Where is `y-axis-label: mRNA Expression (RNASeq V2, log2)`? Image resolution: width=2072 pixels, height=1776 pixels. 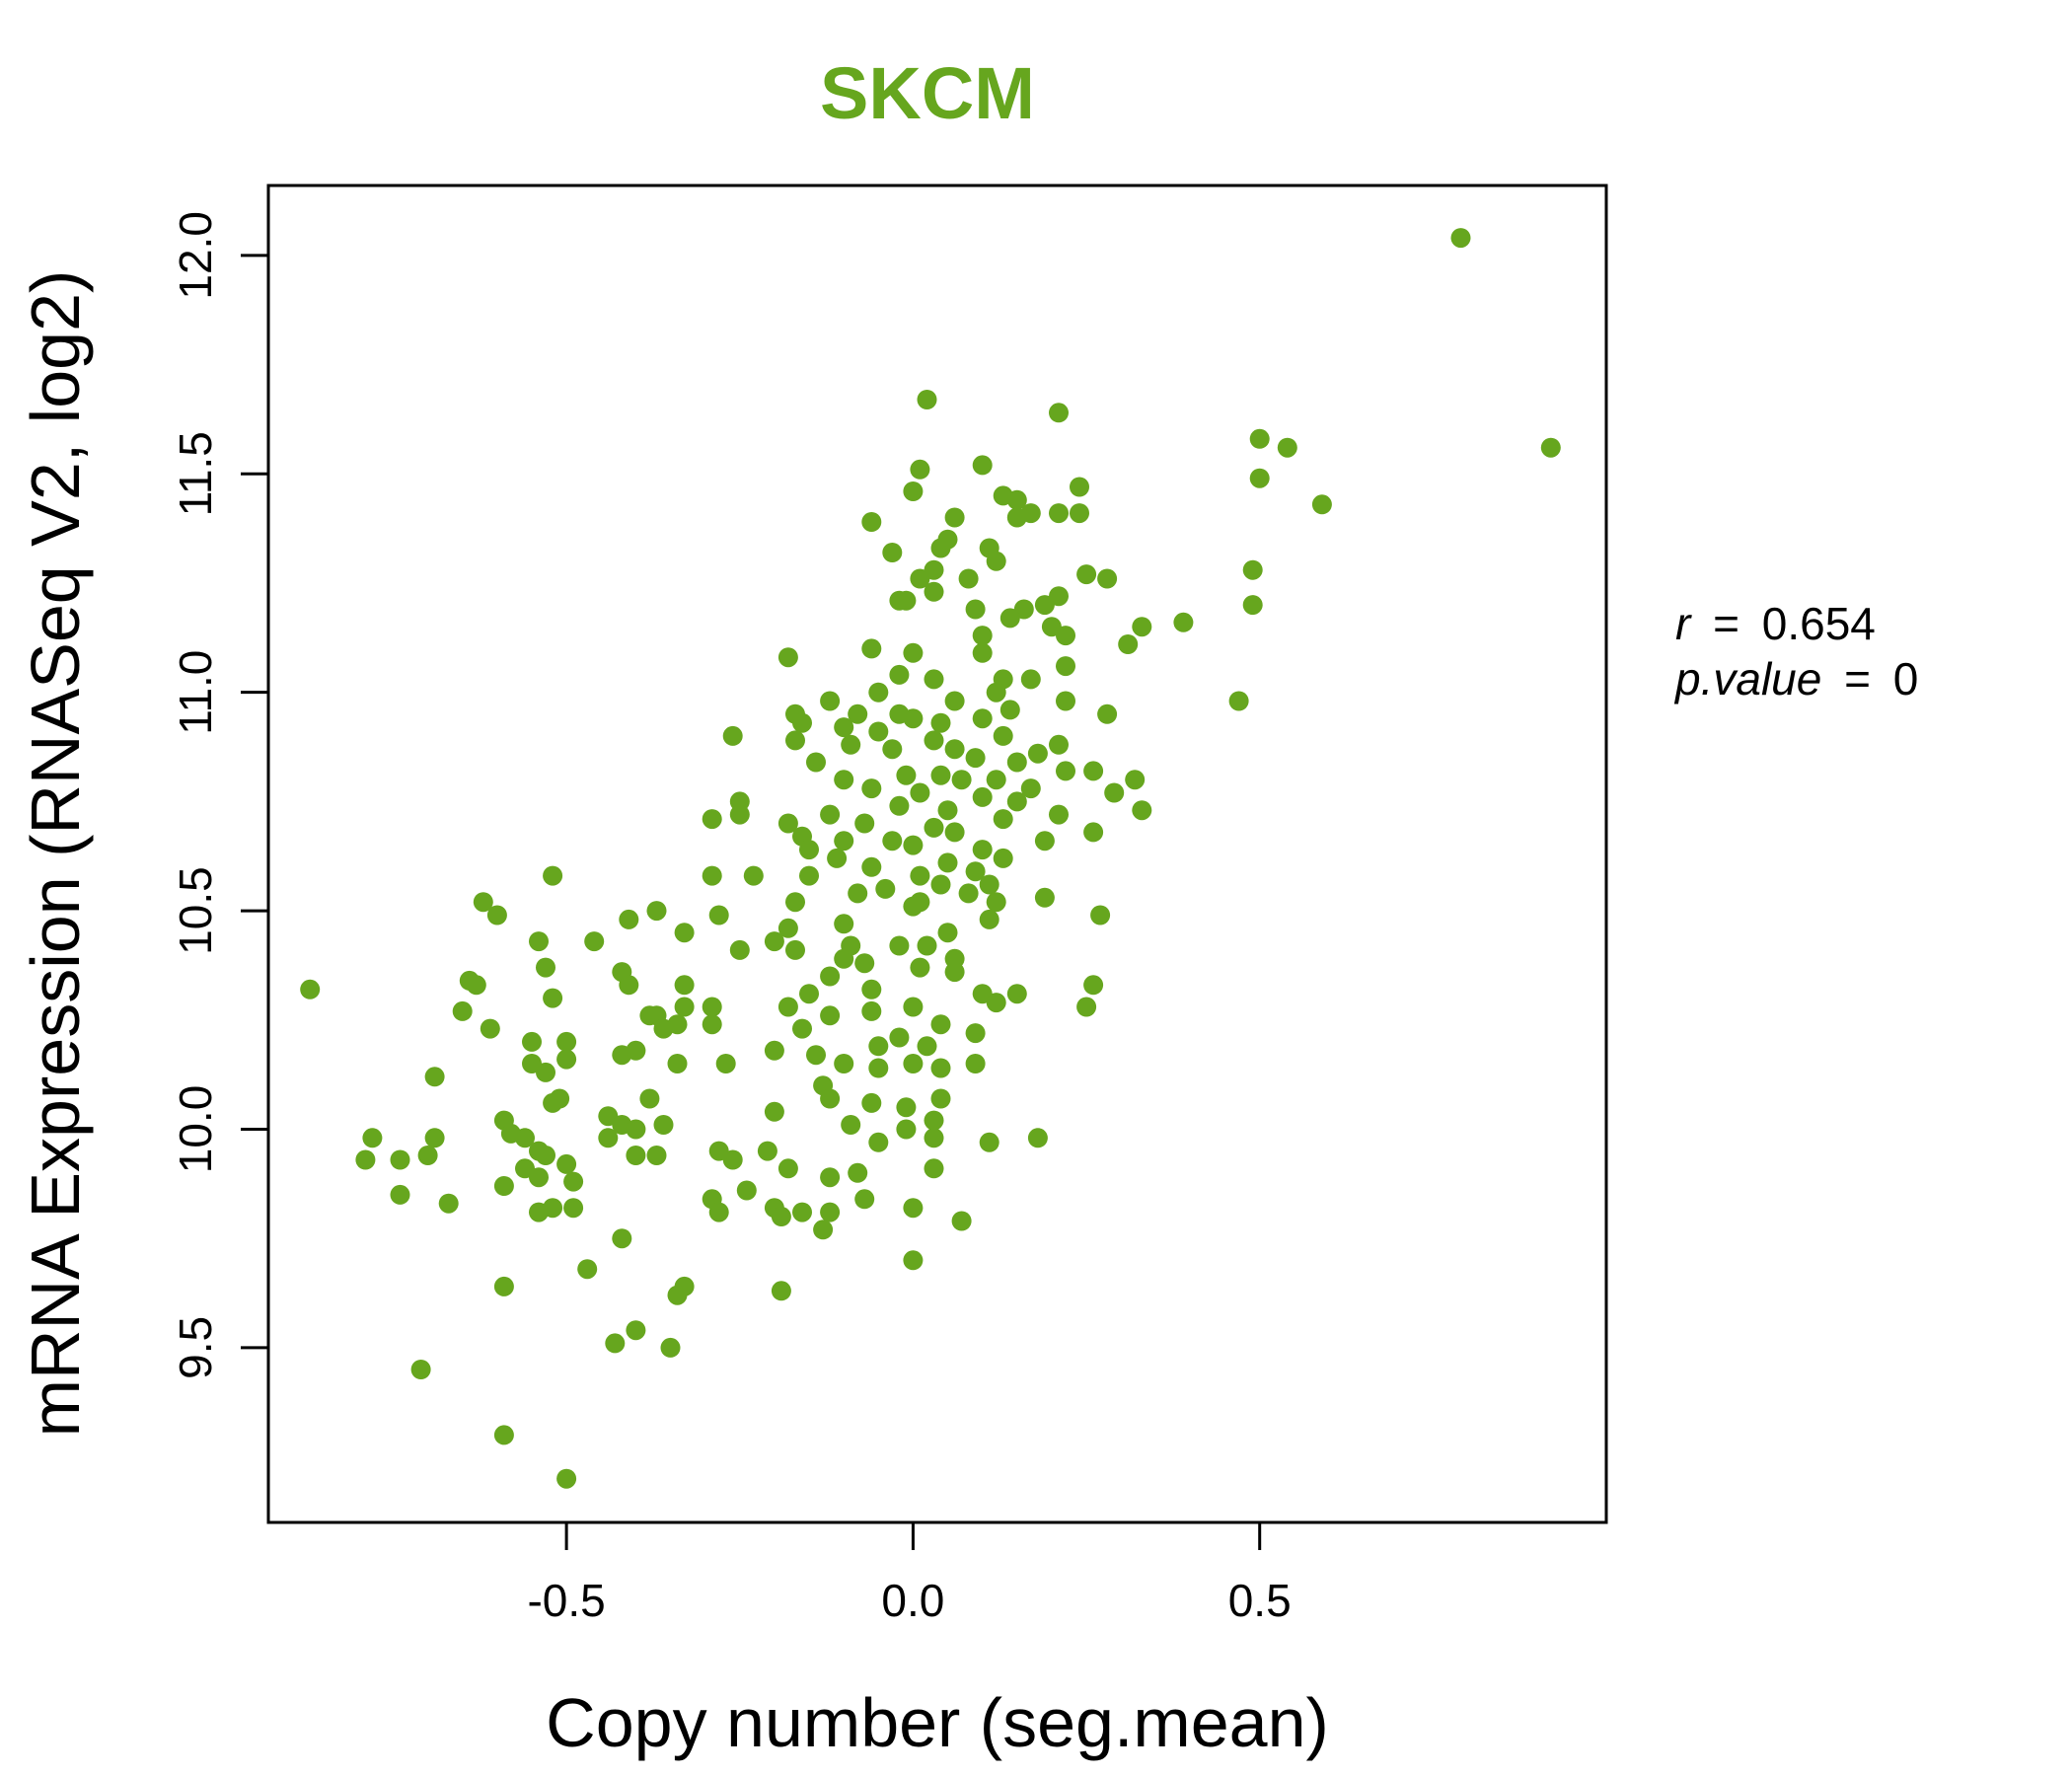
y-axis-label: mRNA Expression (RNASeq V2, log2) is located at coordinates (56, 854).